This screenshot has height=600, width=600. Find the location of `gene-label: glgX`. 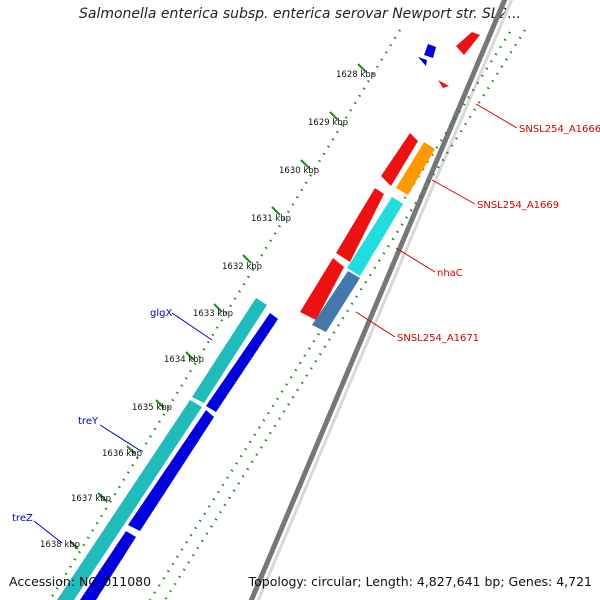

gene-label: glgX is located at coordinates (161, 313).